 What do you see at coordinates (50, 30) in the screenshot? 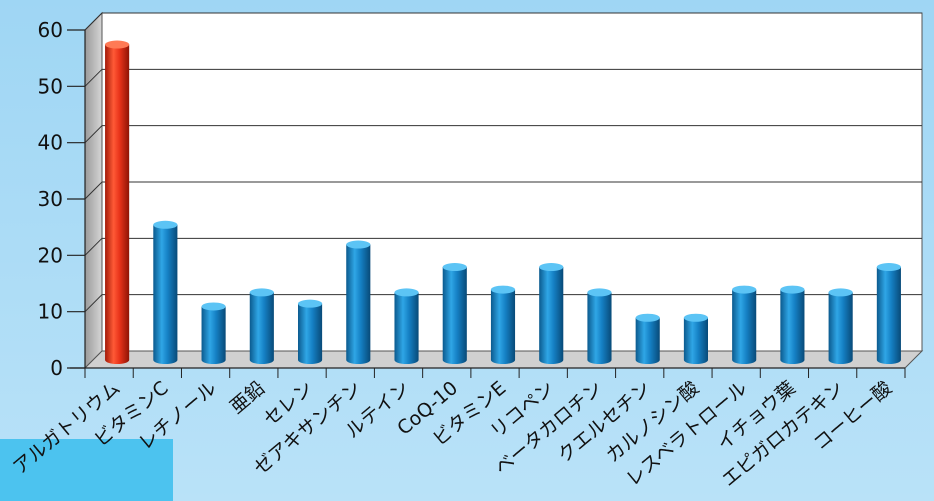
I see `y-tick-label: 60` at bounding box center [50, 30].